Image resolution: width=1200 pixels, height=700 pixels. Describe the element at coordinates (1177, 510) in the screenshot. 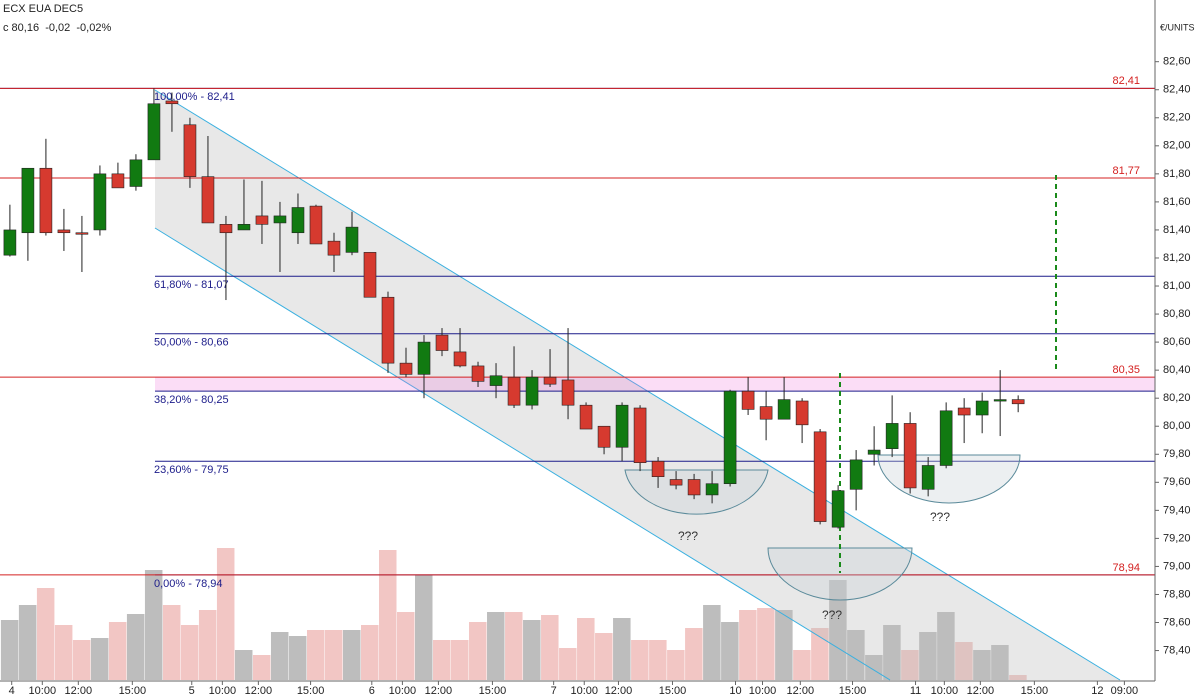

I see `y-tick-label: 79,40` at that location.